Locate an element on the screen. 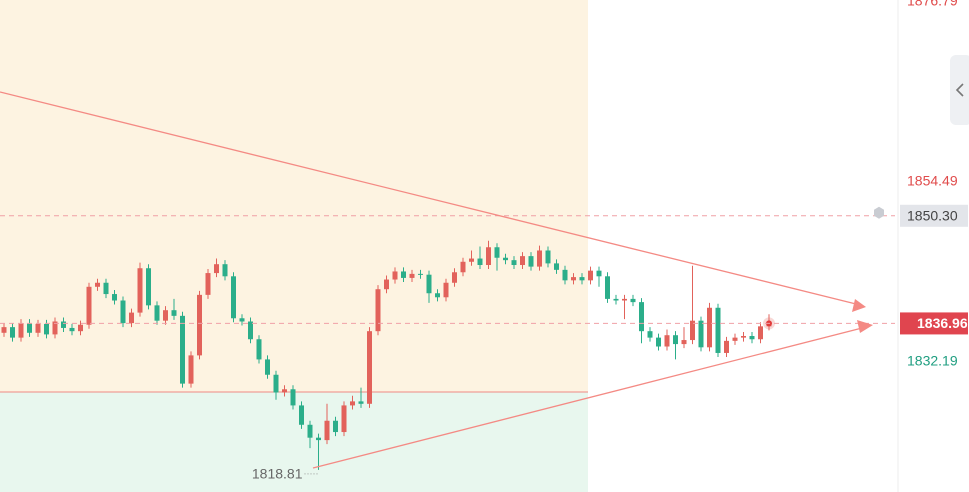  price-label: 1832.19 is located at coordinates (932, 361).